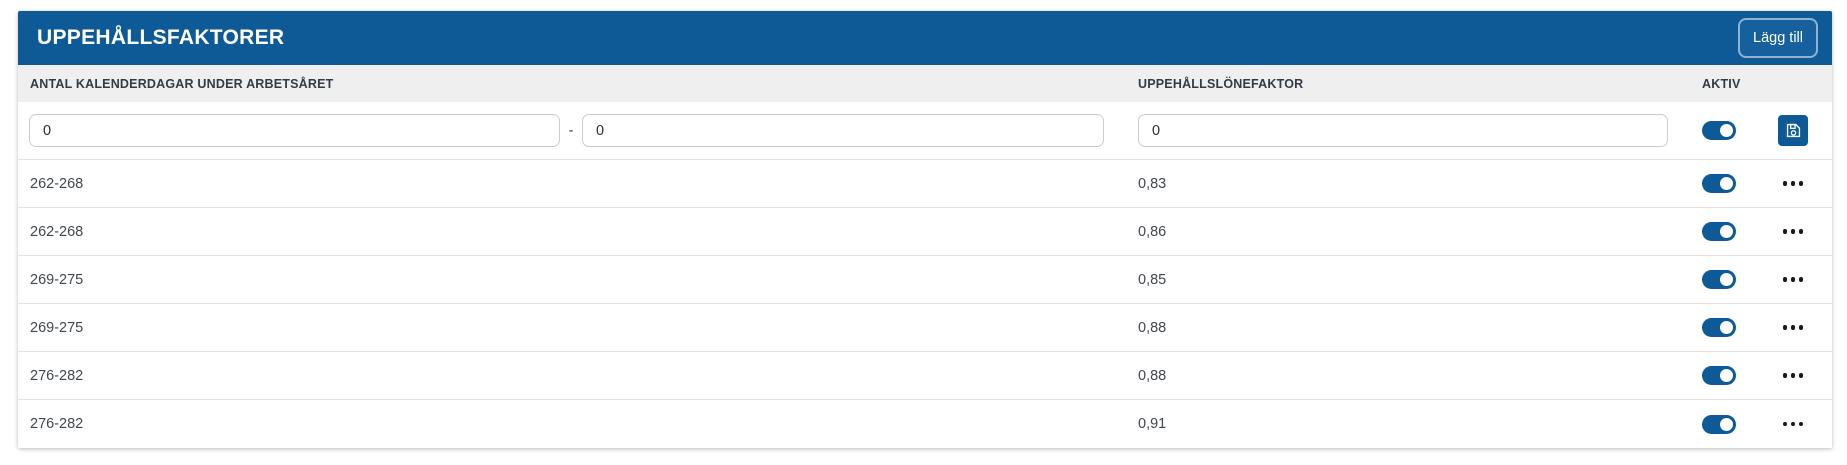  I want to click on new-entry-row: -, so click(925, 131).